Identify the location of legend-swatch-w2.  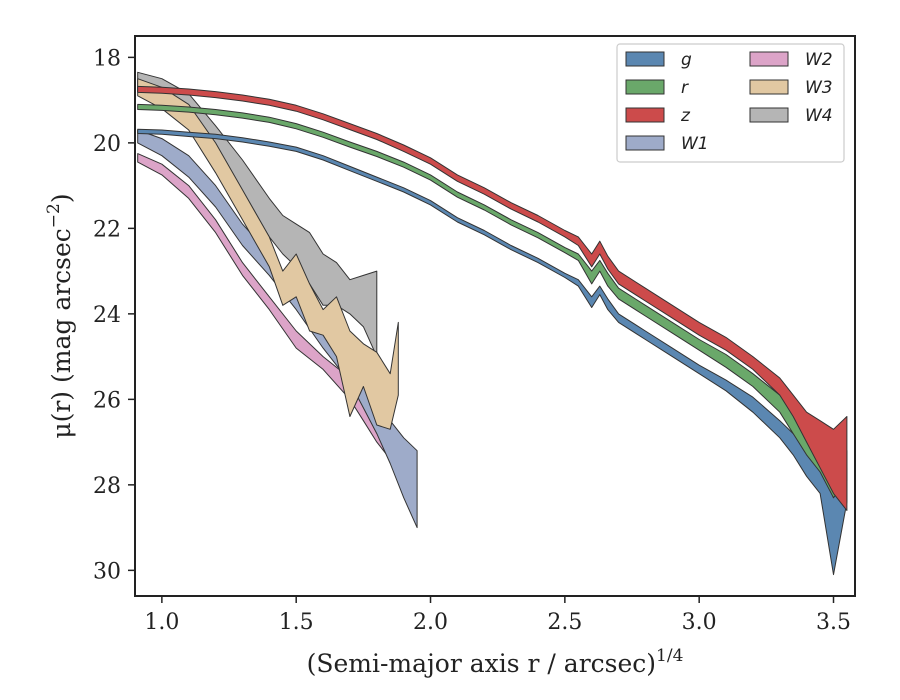
(769, 59).